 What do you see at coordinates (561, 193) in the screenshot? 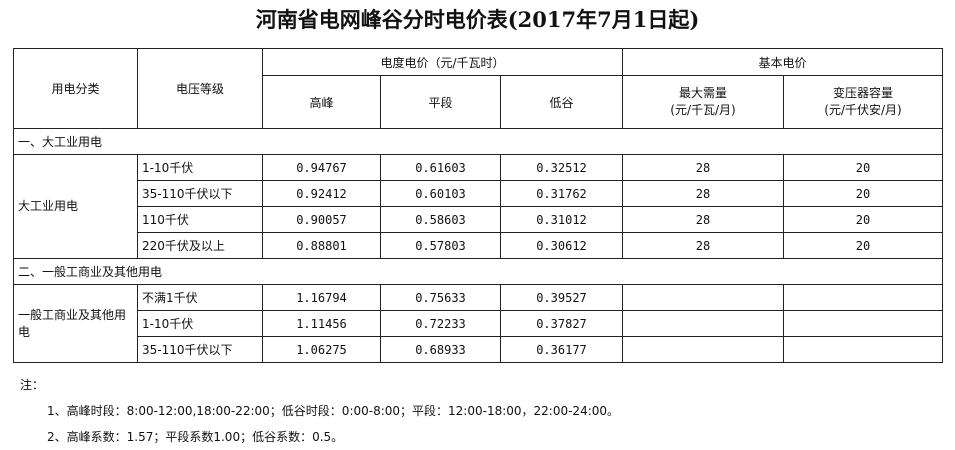
I see `valley-price-cell: 0.31762` at bounding box center [561, 193].